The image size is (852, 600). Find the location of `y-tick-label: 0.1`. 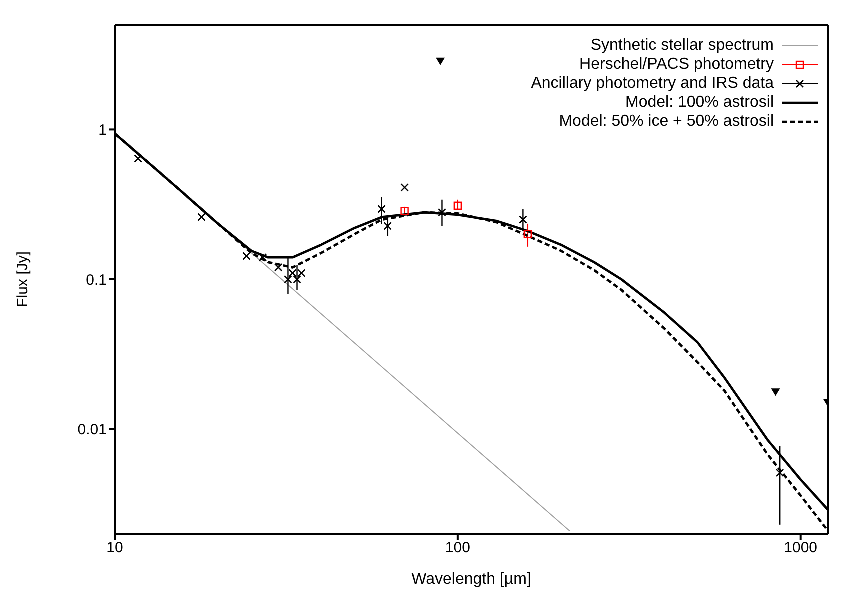

y-tick-label: 0.1 is located at coordinates (96, 280).